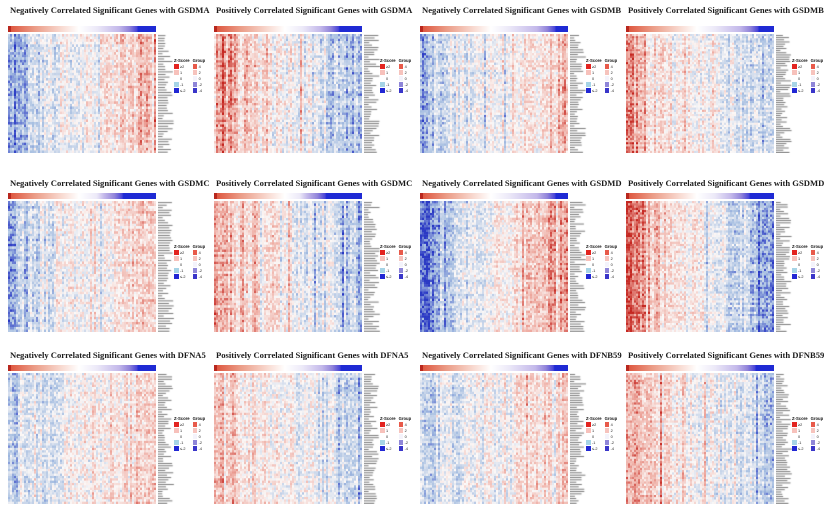 Image resolution: width=824 pixels, height=513 pixels. Describe the element at coordinates (817, 66) in the screenshot. I see `legend-entry: 4` at that location.